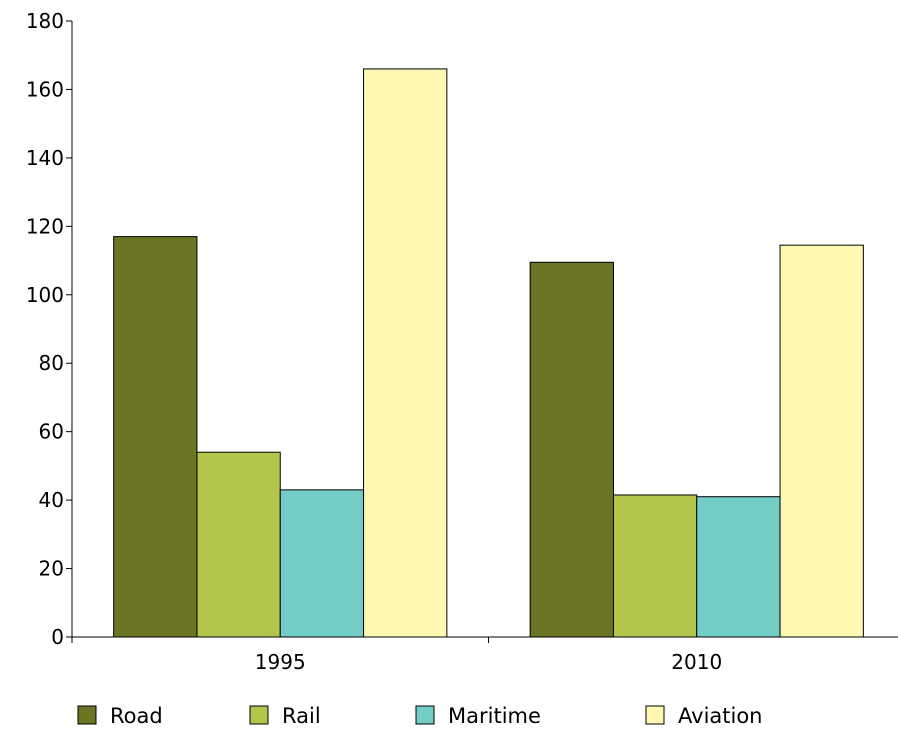 Image resolution: width=898 pixels, height=731 pixels. Describe the element at coordinates (155, 437) in the screenshot. I see `bar-road-1995` at that location.